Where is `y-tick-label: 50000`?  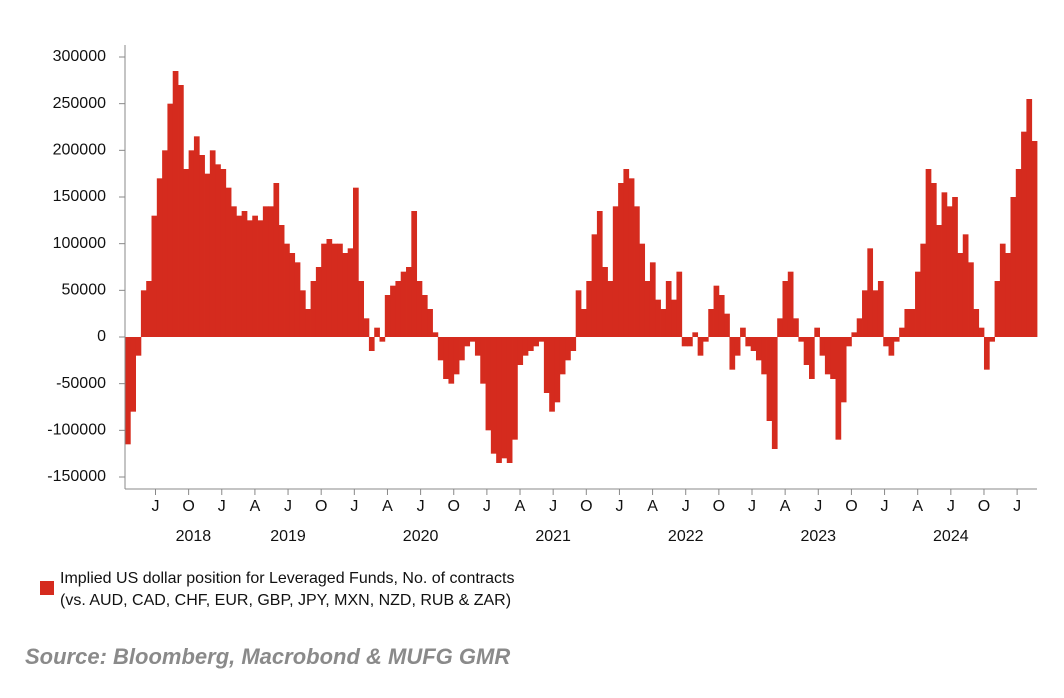 y-tick-label: 50000 is located at coordinates (84, 290).